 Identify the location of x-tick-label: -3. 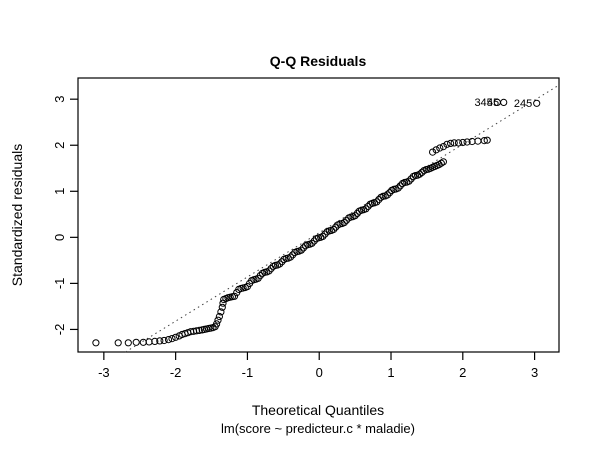
(104, 372).